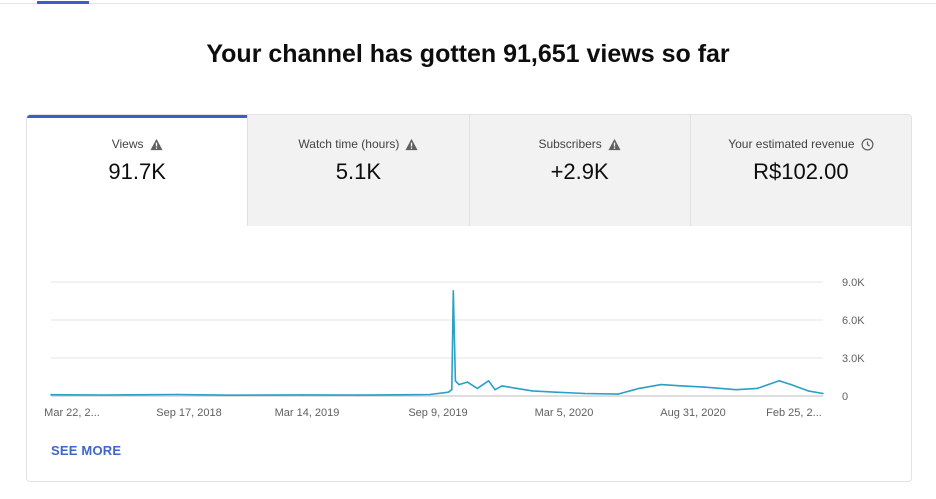 The height and width of the screenshot is (499, 936). I want to click on metric-label: Views, so click(127, 144).